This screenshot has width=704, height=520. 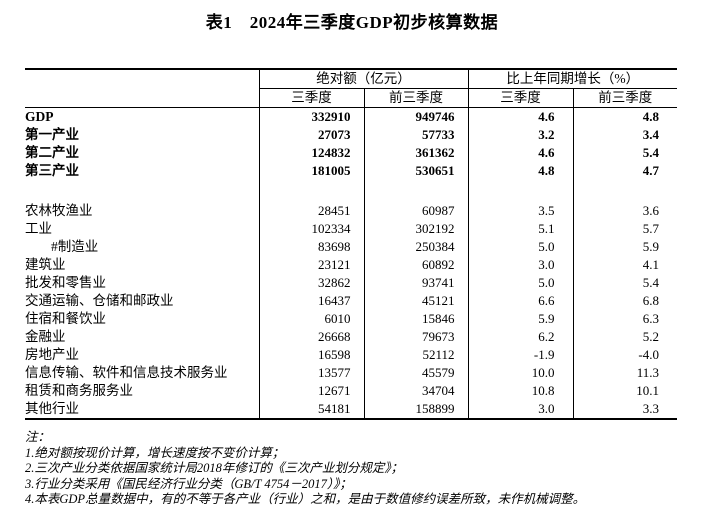 I want to click on cell-growth-ytd: 3.4, so click(x=624, y=135).